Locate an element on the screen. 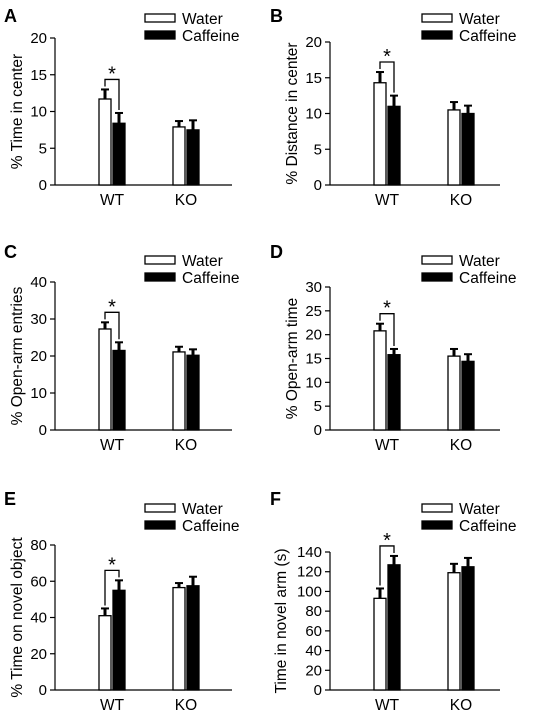  y-axis-label: Time in novel arm (s) is located at coordinates (281, 621).